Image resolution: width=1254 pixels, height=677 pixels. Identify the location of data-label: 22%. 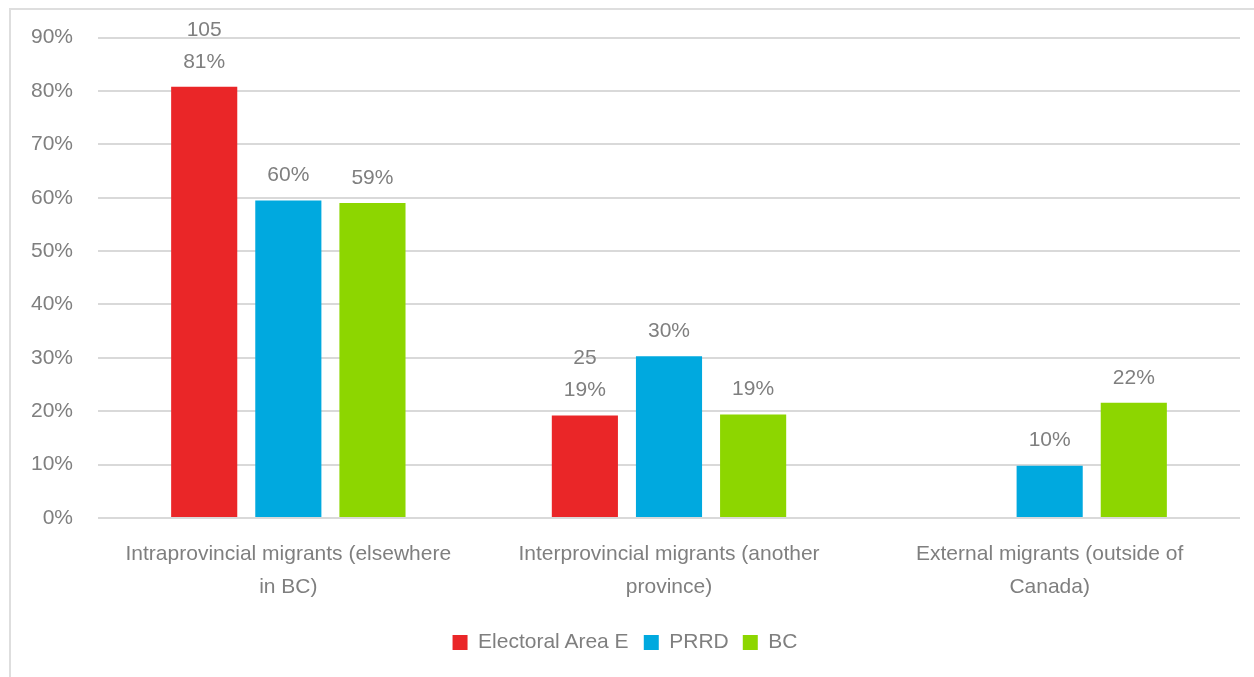
(1133, 376).